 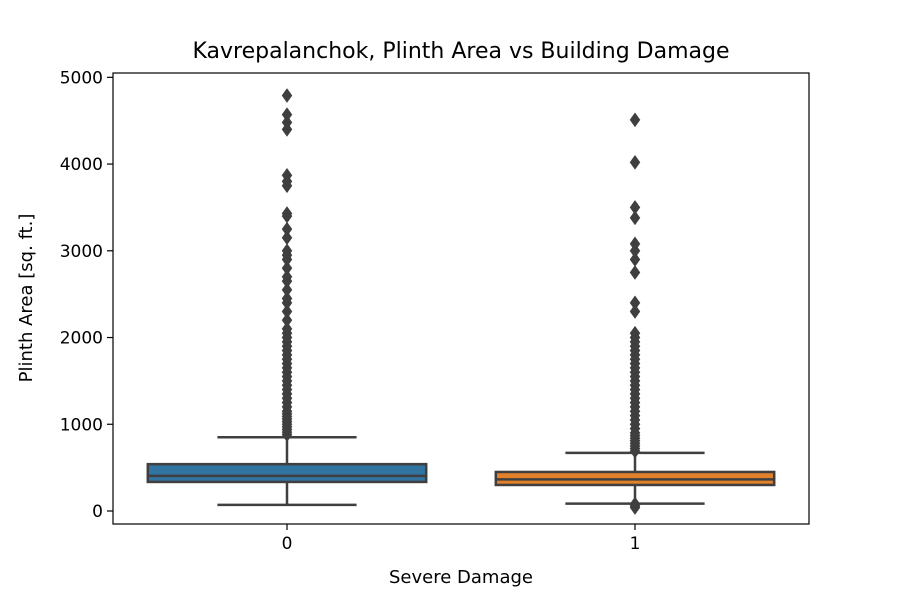 I want to click on y-tick-label: 3000, so click(x=81, y=252).